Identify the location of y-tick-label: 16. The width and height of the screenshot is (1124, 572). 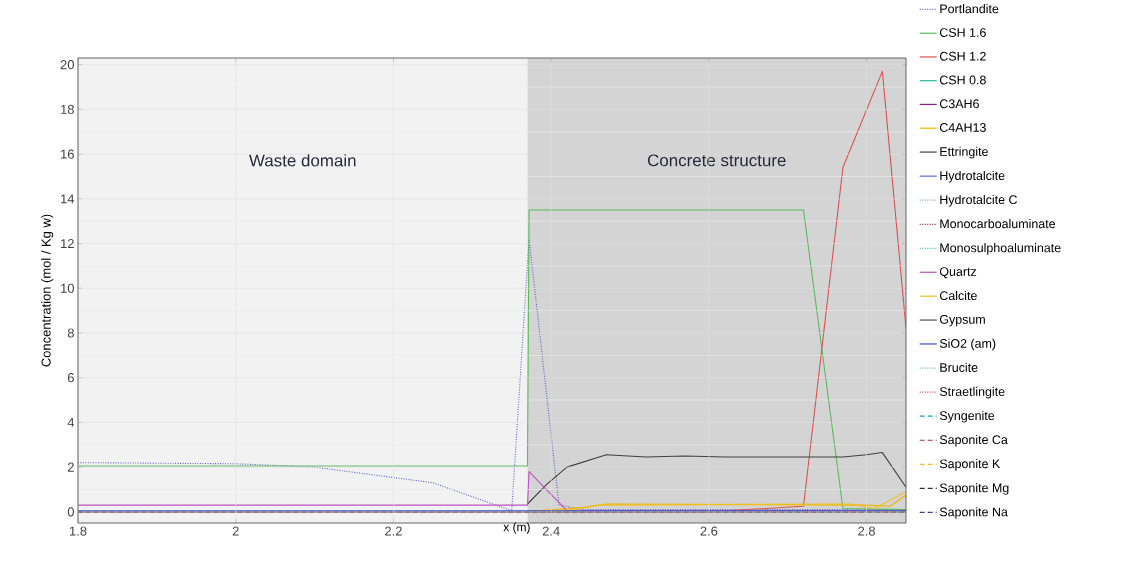
(67, 154).